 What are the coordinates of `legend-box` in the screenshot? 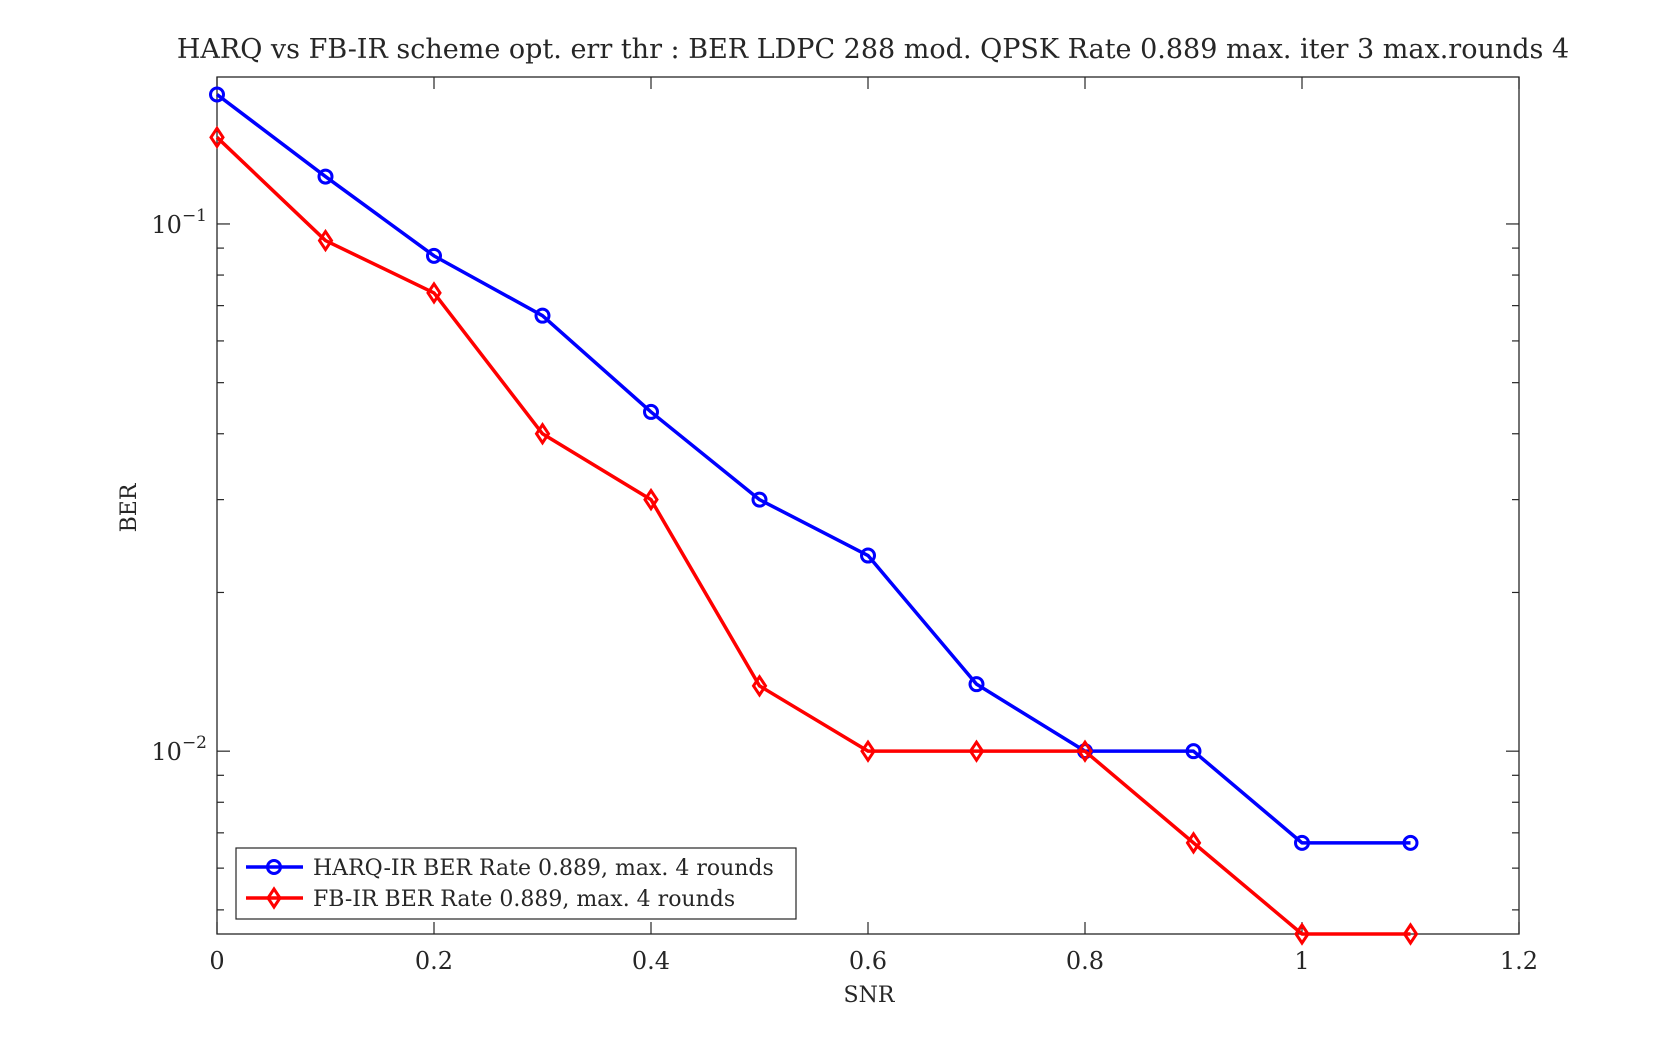 It's located at (516, 883).